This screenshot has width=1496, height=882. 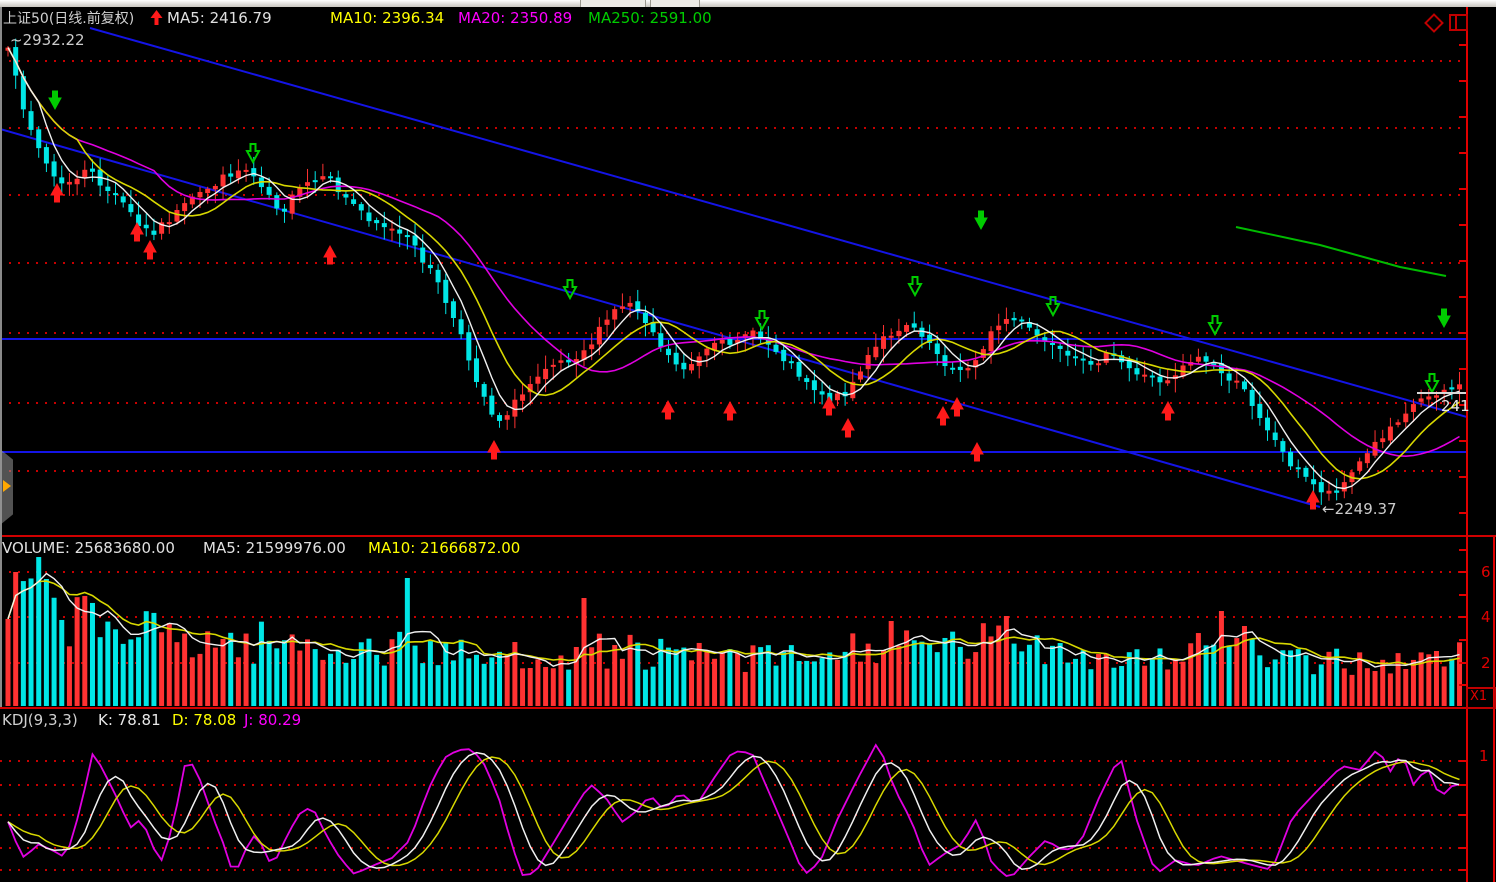 I want to click on volume-axis-label-6: 6, so click(x=1486, y=572).